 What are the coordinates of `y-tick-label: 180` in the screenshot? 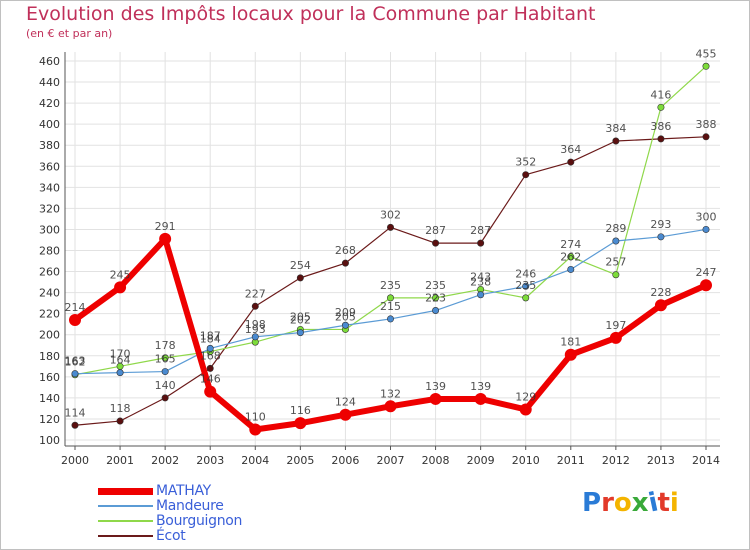 It's located at (49, 356).